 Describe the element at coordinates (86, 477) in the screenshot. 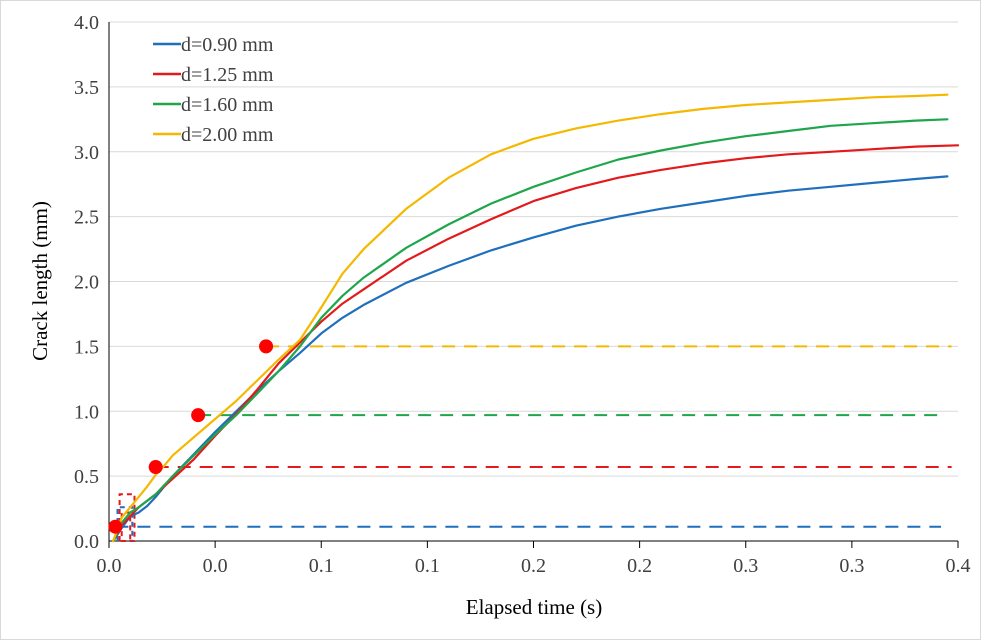

I see `y-tick-label: 0.5` at that location.